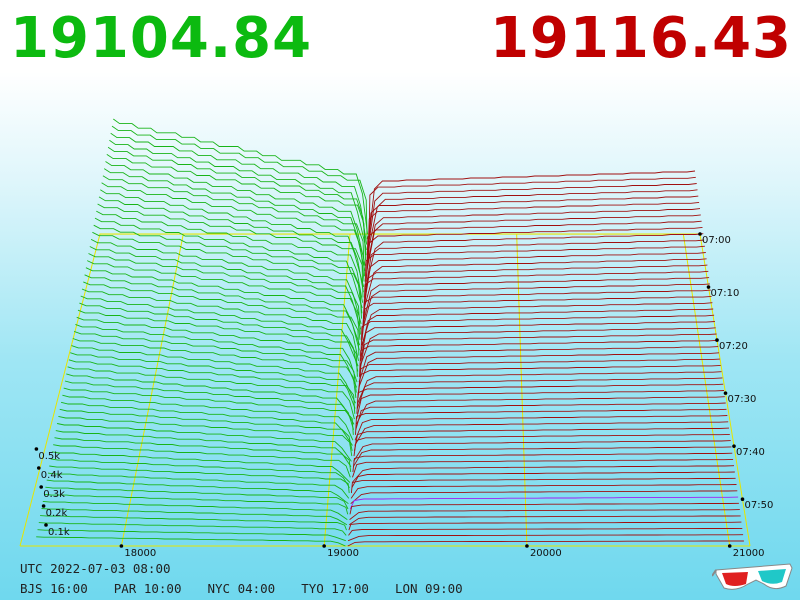 The image size is (800, 600). Describe the element at coordinates (725, 293) in the screenshot. I see `time-tick-label: 07:10` at that location.